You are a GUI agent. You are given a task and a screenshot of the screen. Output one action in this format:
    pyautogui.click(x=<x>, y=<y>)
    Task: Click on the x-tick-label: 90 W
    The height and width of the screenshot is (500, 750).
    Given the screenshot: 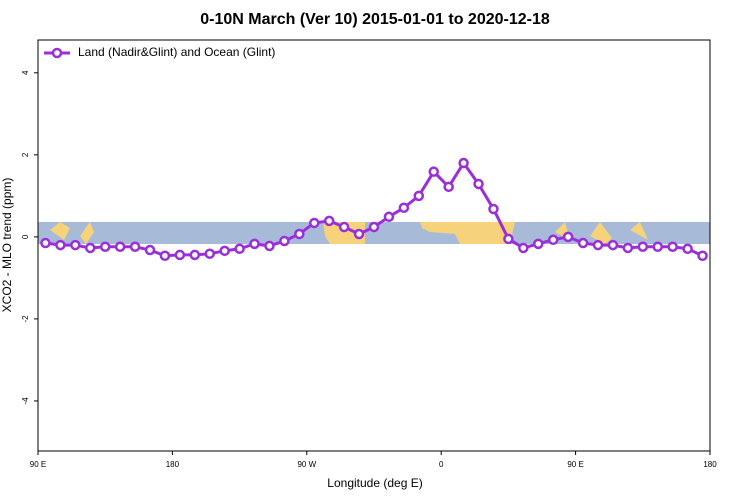 What is the action you would take?
    pyautogui.click(x=306, y=464)
    